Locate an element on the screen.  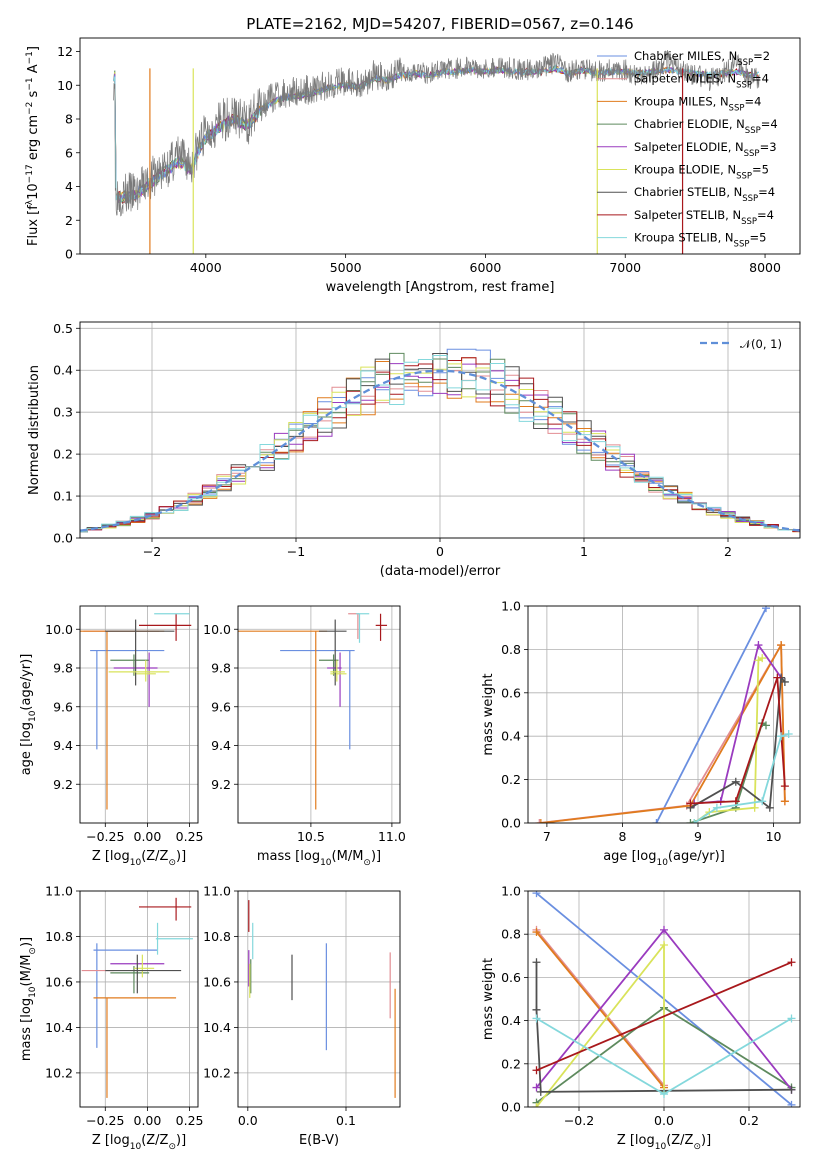
data-point-kroupa-stelib is located at coordinates (174, 938).